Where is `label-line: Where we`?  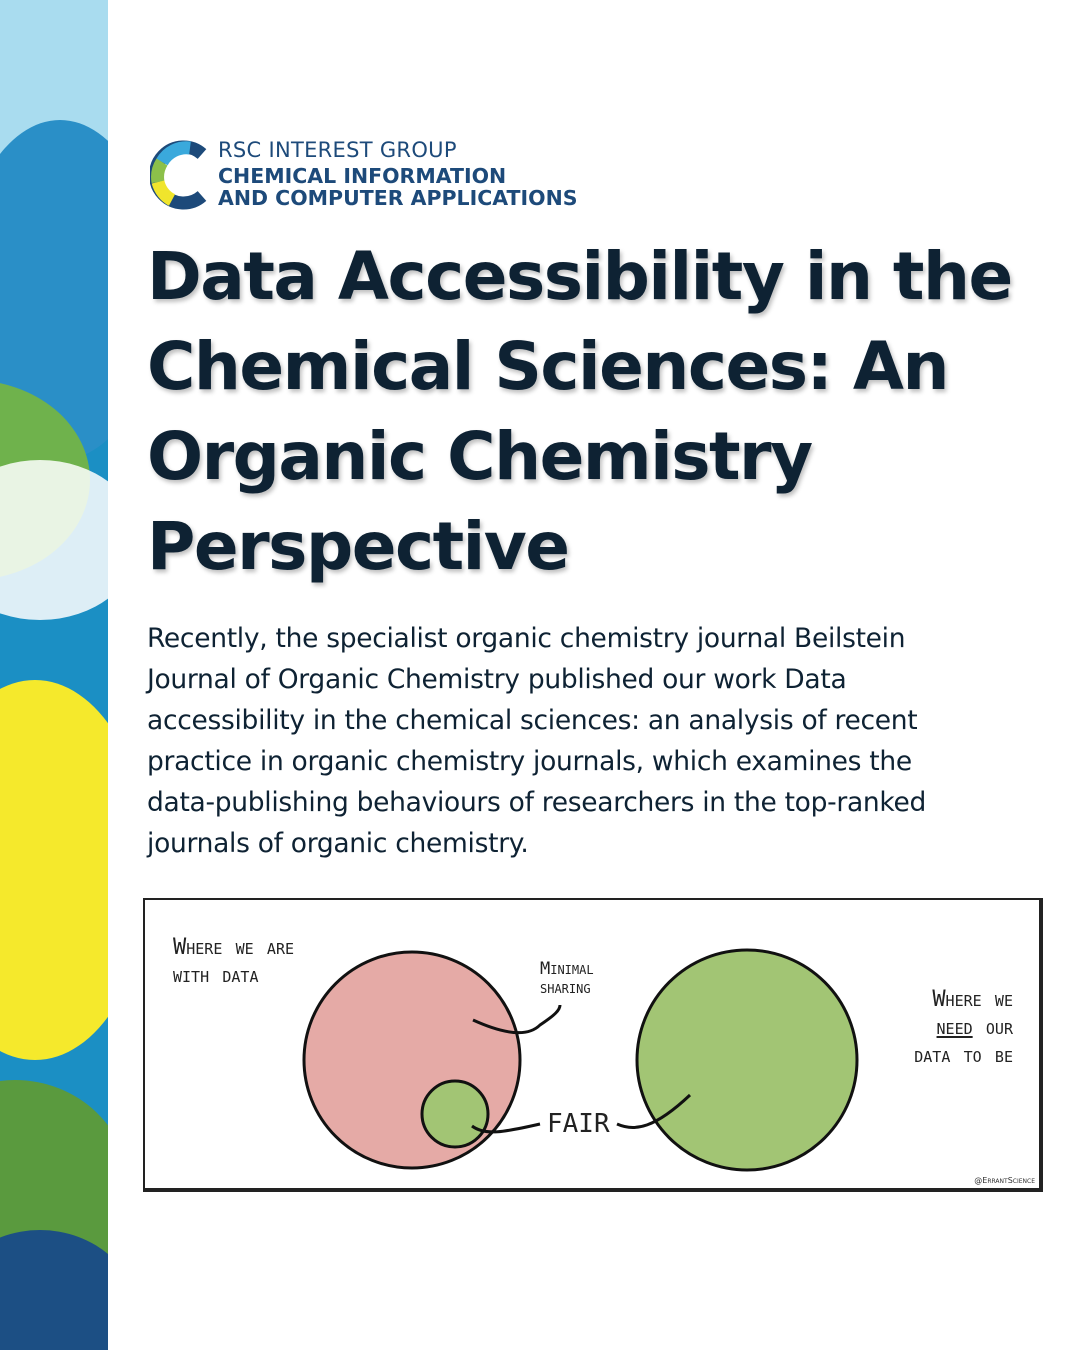
label-line: Where we is located at coordinates (972, 999).